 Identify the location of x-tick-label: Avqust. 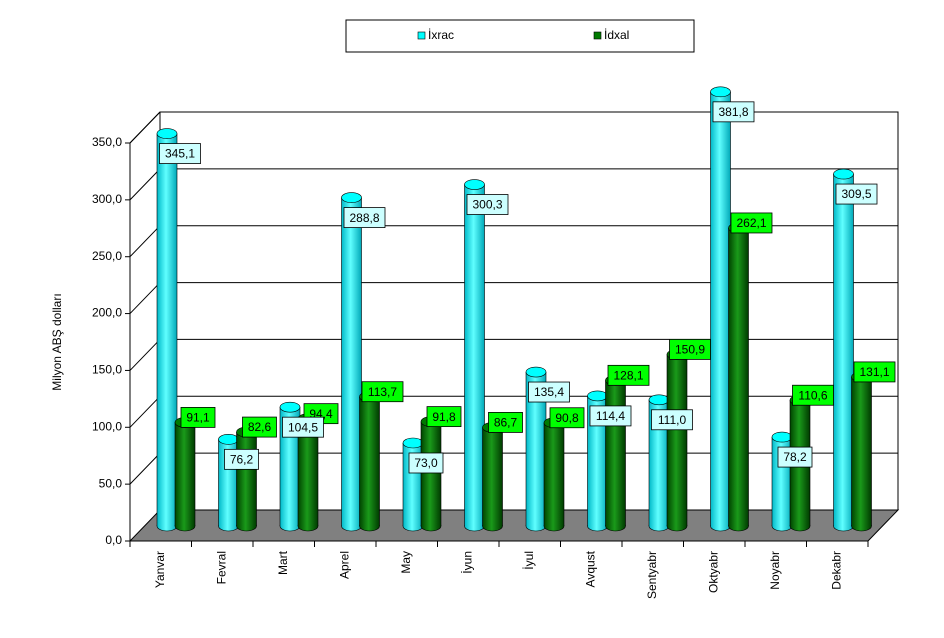
(590, 568).